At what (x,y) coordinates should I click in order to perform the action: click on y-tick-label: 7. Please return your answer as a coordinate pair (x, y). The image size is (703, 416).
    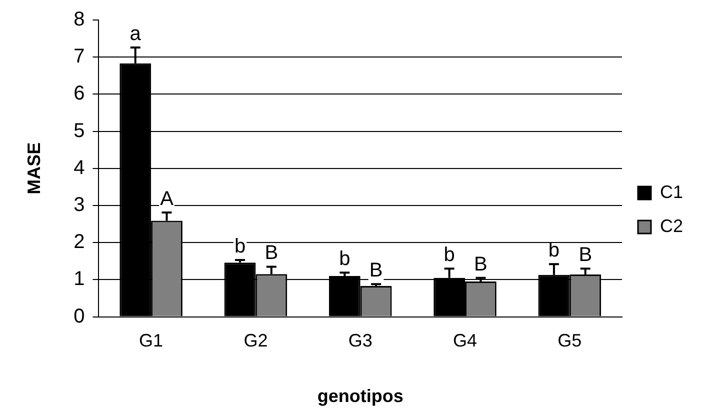
    Looking at the image, I should click on (79, 57).